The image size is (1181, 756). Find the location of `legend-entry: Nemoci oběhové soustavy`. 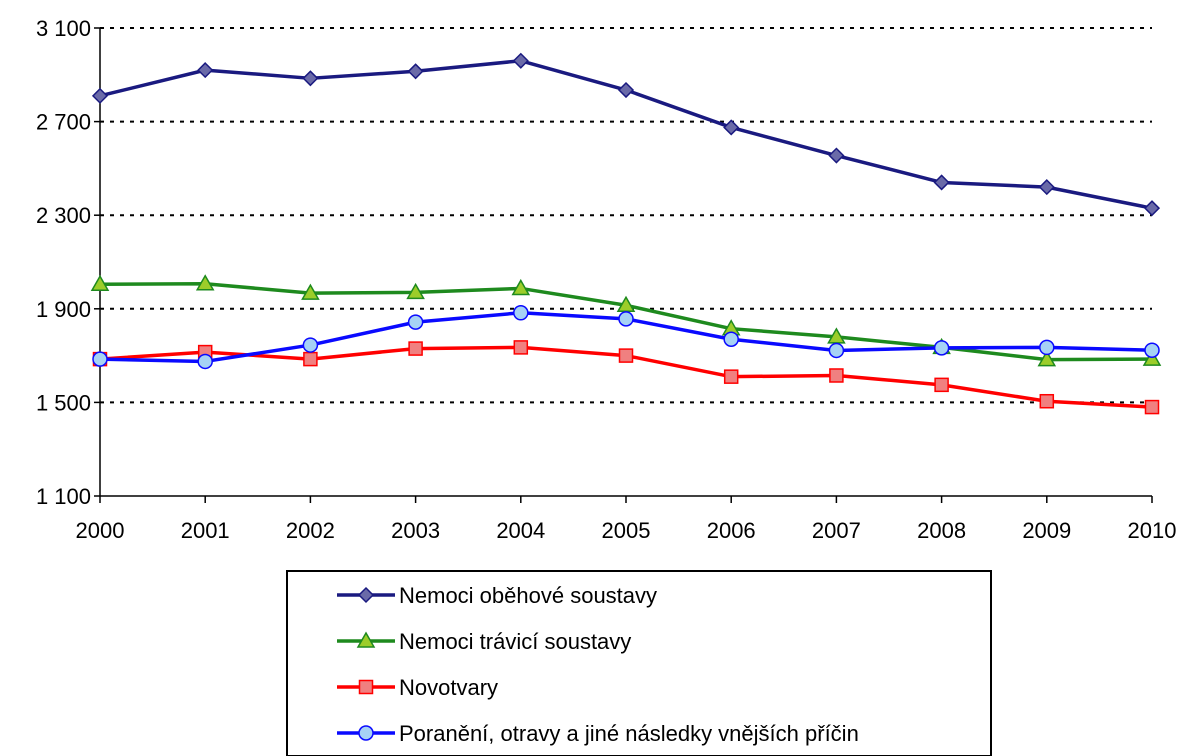

legend-entry: Nemoci oběhové soustavy is located at coordinates (497, 595).